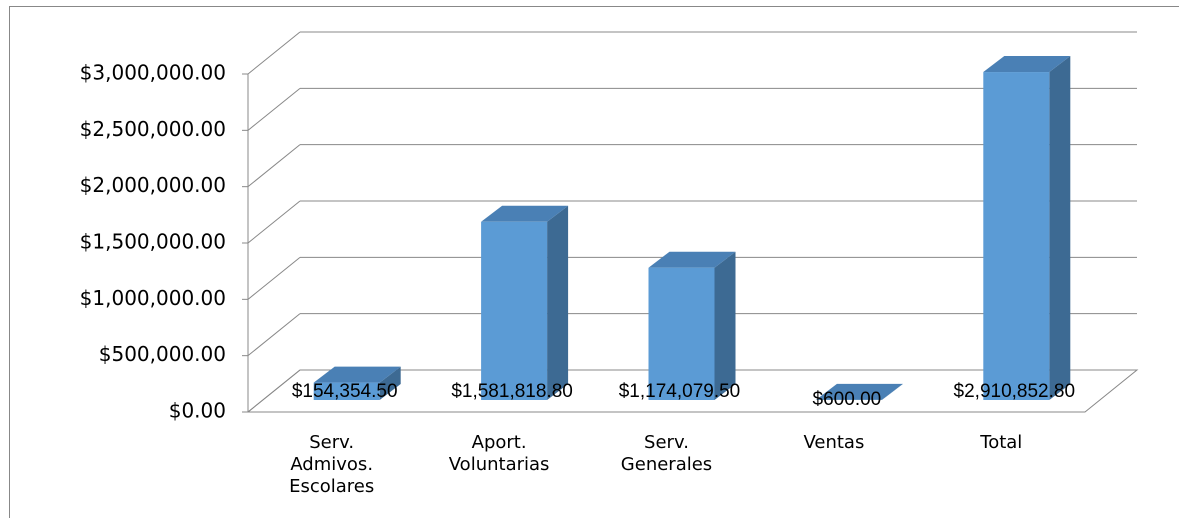  What do you see at coordinates (332, 464) in the screenshot?
I see `x-tick-label: Serv. Admivos. Escolares` at bounding box center [332, 464].